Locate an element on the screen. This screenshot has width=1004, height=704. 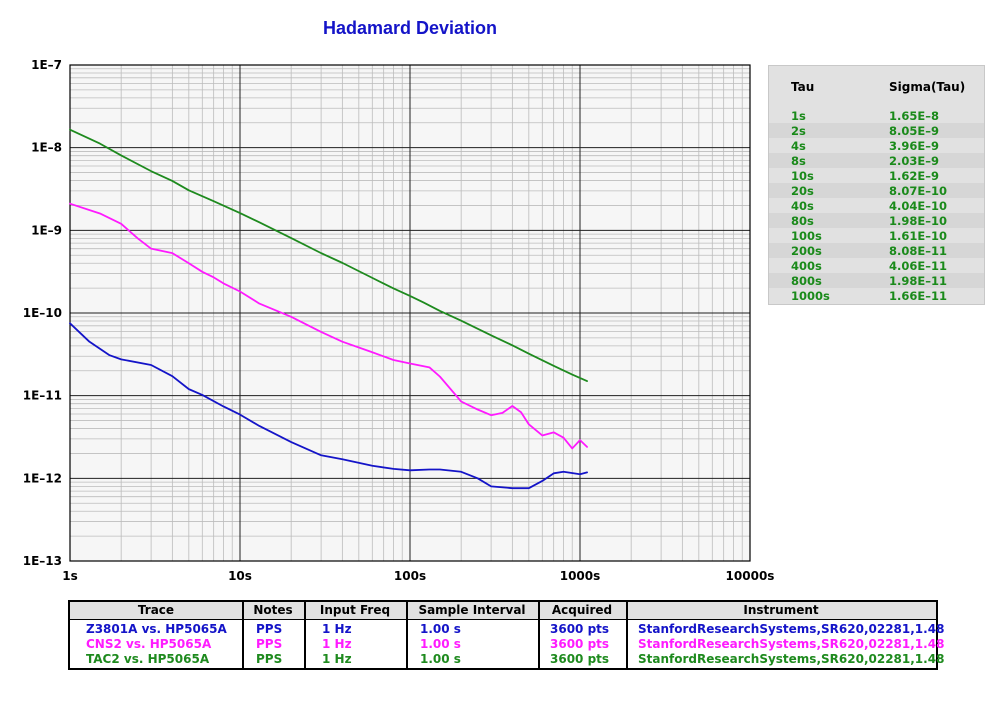
header-input-freq: Input Freq is located at coordinates (355, 610).